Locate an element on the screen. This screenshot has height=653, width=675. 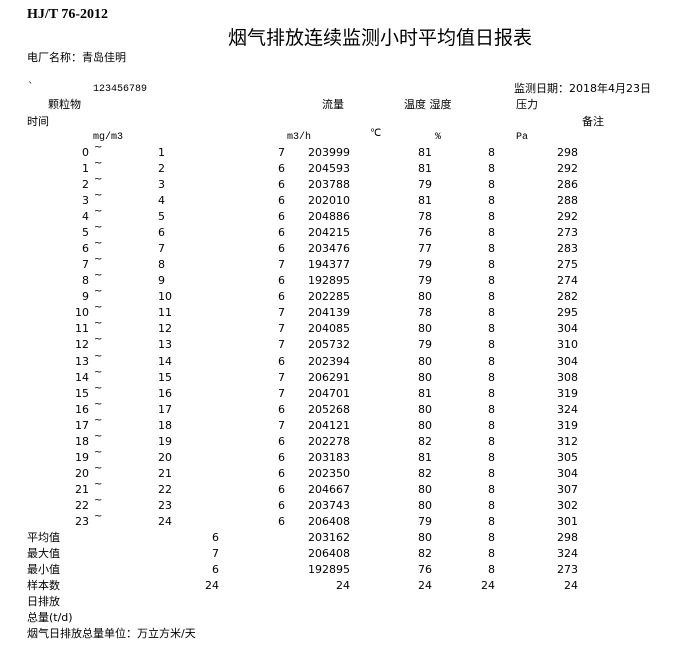
flow-value: 203999 is located at coordinates (329, 152).